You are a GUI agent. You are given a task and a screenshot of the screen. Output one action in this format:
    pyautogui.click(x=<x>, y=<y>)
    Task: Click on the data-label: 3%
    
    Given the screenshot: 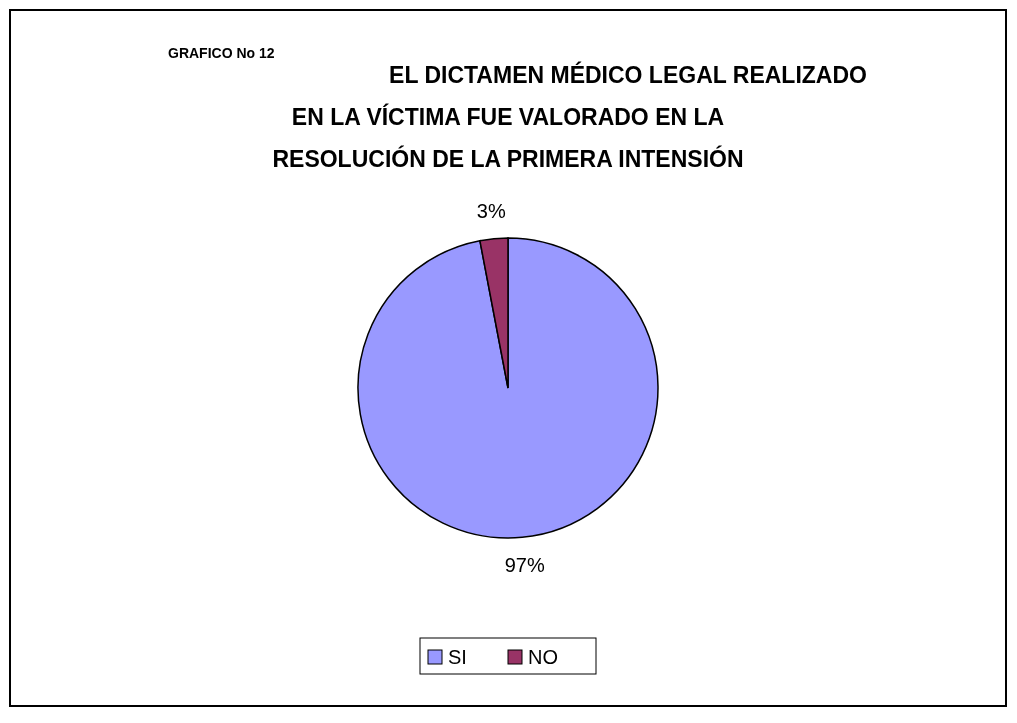 What is the action you would take?
    pyautogui.click(x=491, y=210)
    